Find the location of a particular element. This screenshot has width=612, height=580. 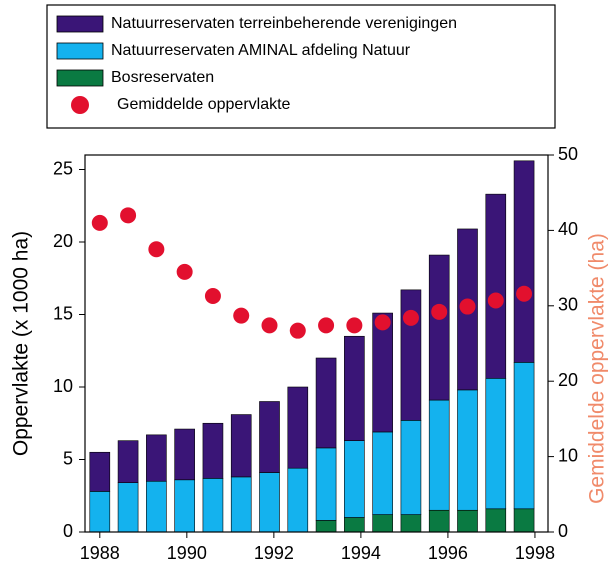

y2-tick-label: 40 is located at coordinates (568, 229).